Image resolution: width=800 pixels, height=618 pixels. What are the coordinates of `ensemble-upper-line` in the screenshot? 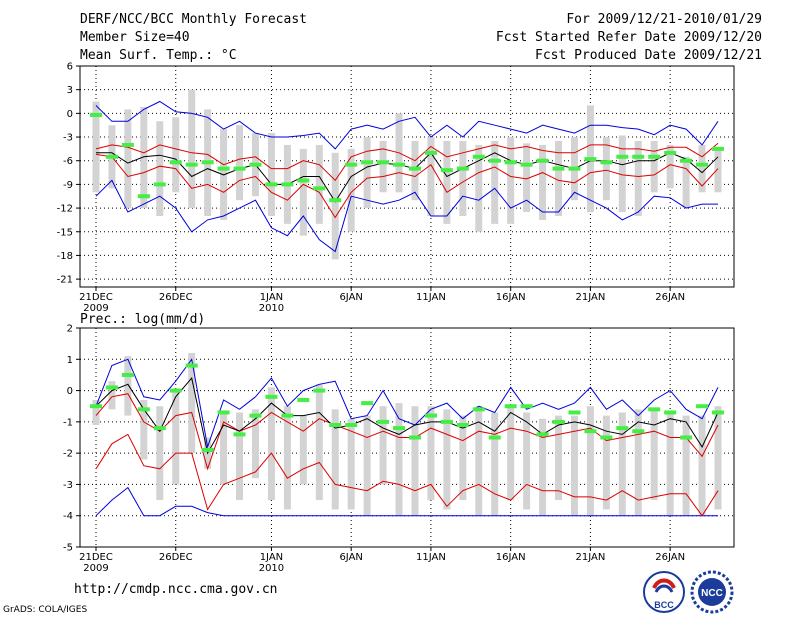 It's located at (407, 162).